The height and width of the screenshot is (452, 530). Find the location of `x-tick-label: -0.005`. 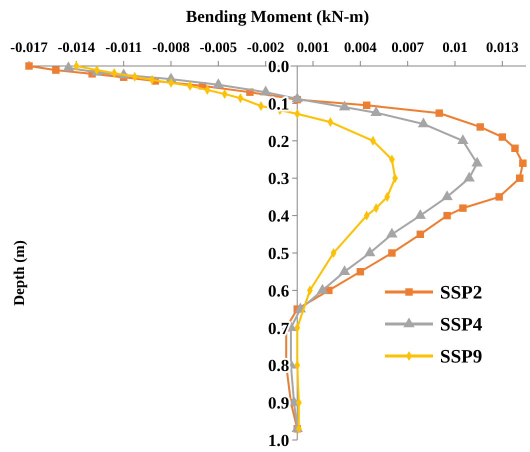

x-tick-label: -0.005 is located at coordinates (219, 48).